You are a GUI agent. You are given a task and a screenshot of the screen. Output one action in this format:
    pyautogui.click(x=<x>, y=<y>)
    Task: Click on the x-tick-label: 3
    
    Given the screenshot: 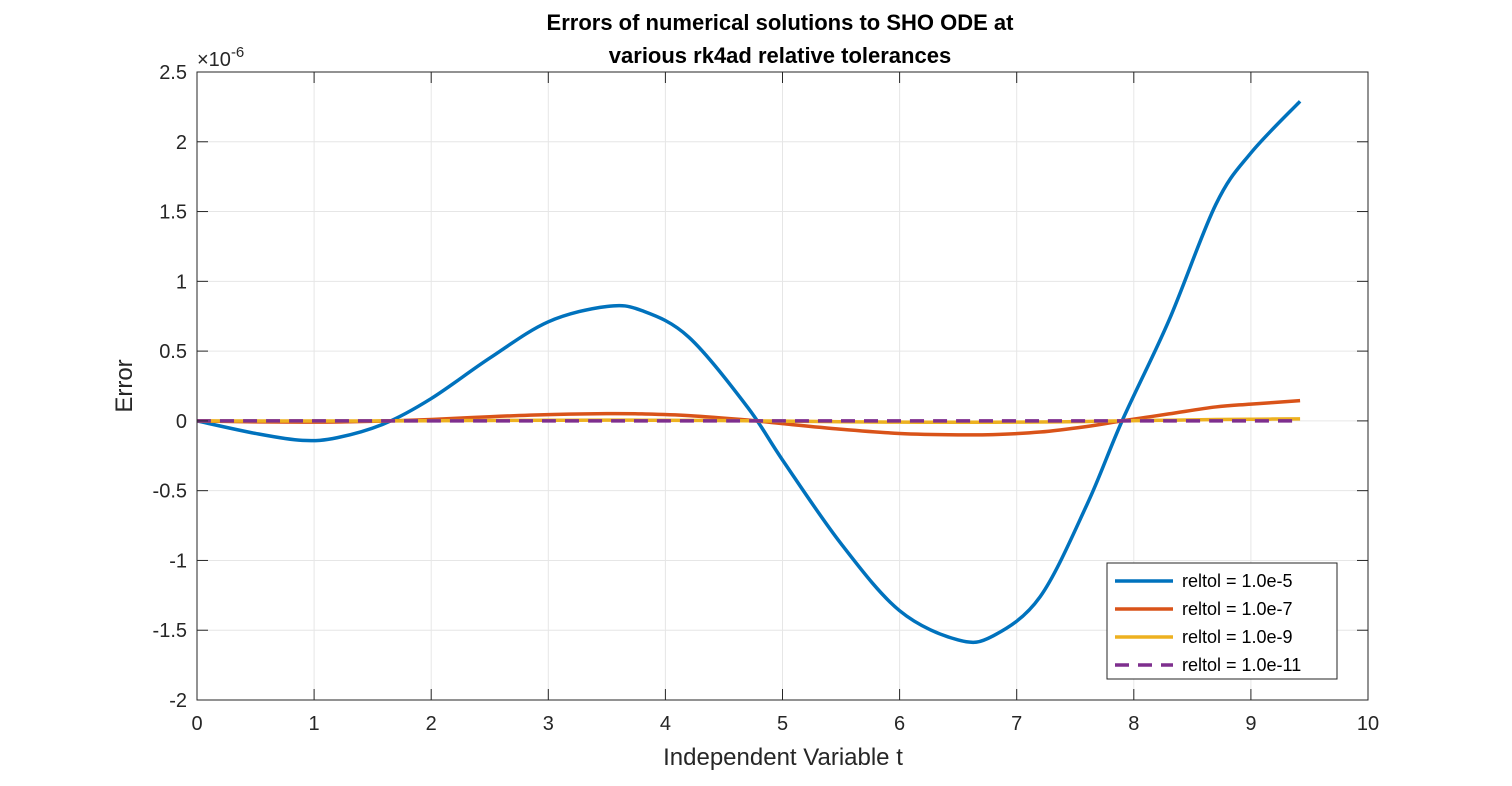 What is the action you would take?
    pyautogui.click(x=548, y=724)
    